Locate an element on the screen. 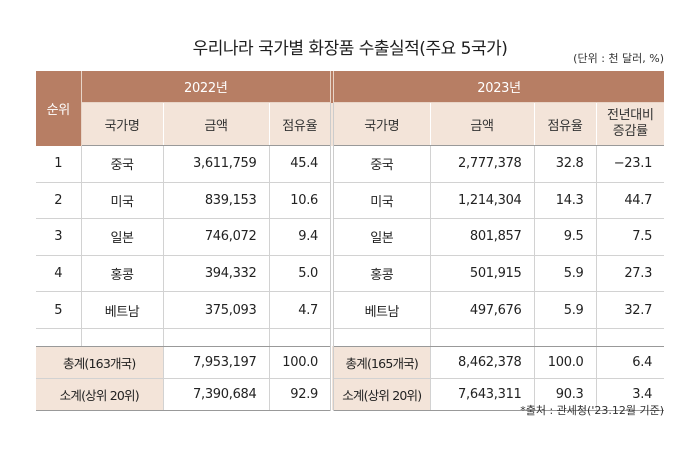 The height and width of the screenshot is (456, 700). subtotal-amount-2023: 7,643,311 is located at coordinates (482, 394).